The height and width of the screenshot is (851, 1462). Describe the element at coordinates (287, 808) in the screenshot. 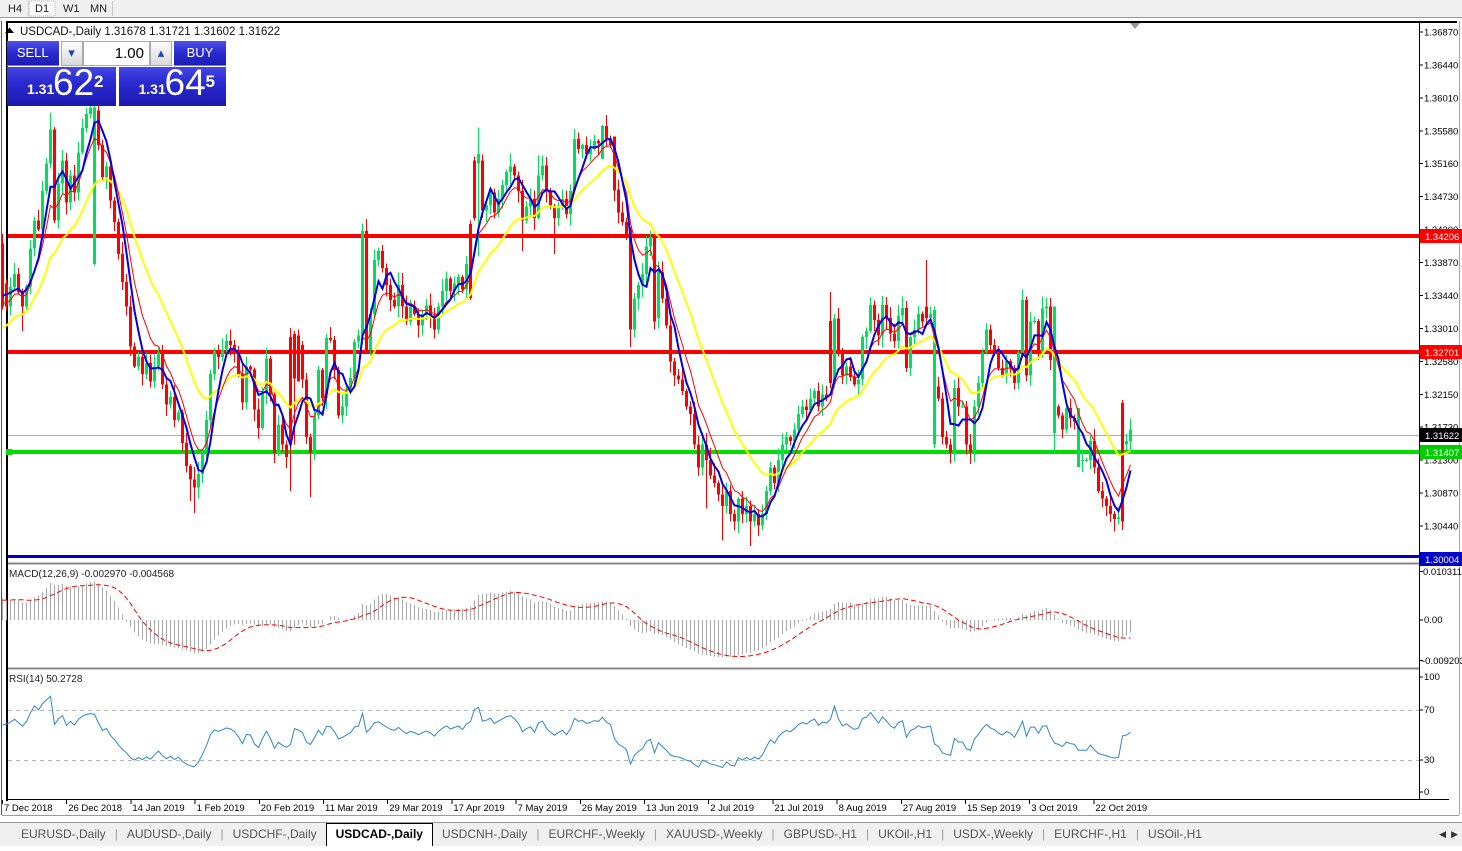

I see `svg-text: 20 Feb 2019` at that location.